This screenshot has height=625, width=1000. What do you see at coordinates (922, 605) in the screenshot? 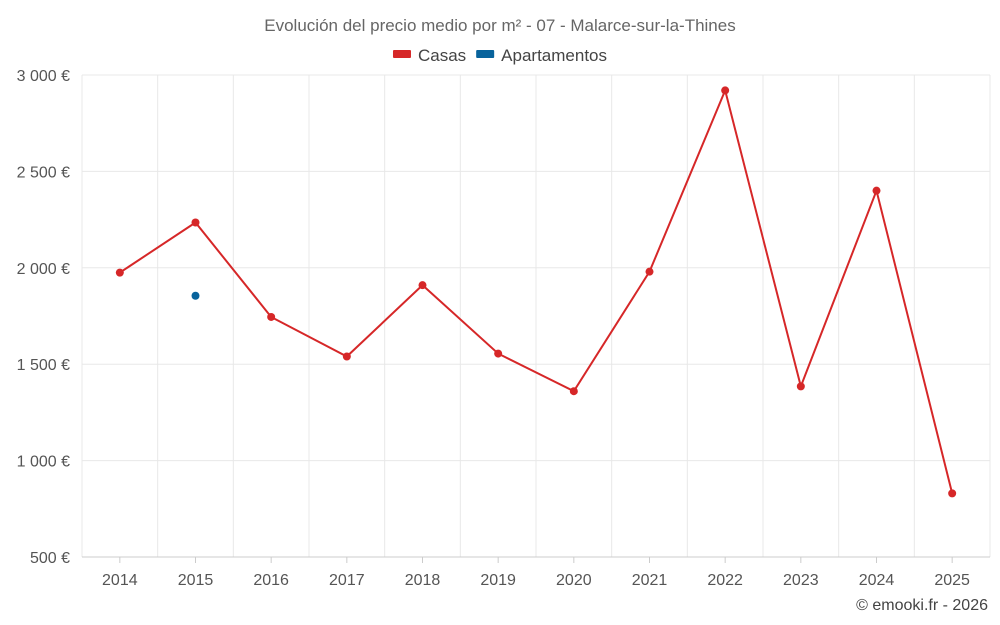
I see `credit-text: © emooki.fr - 2026` at bounding box center [922, 605].